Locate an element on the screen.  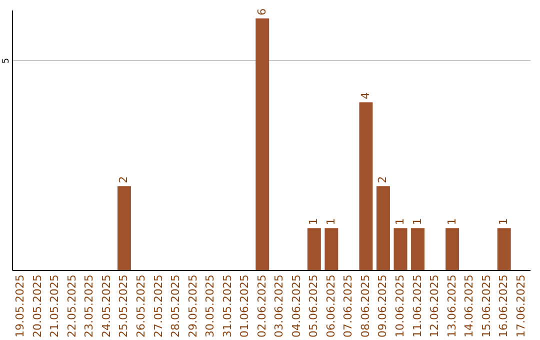
x-tick-label: 09.06.2025 is located at coordinates (383, 306).